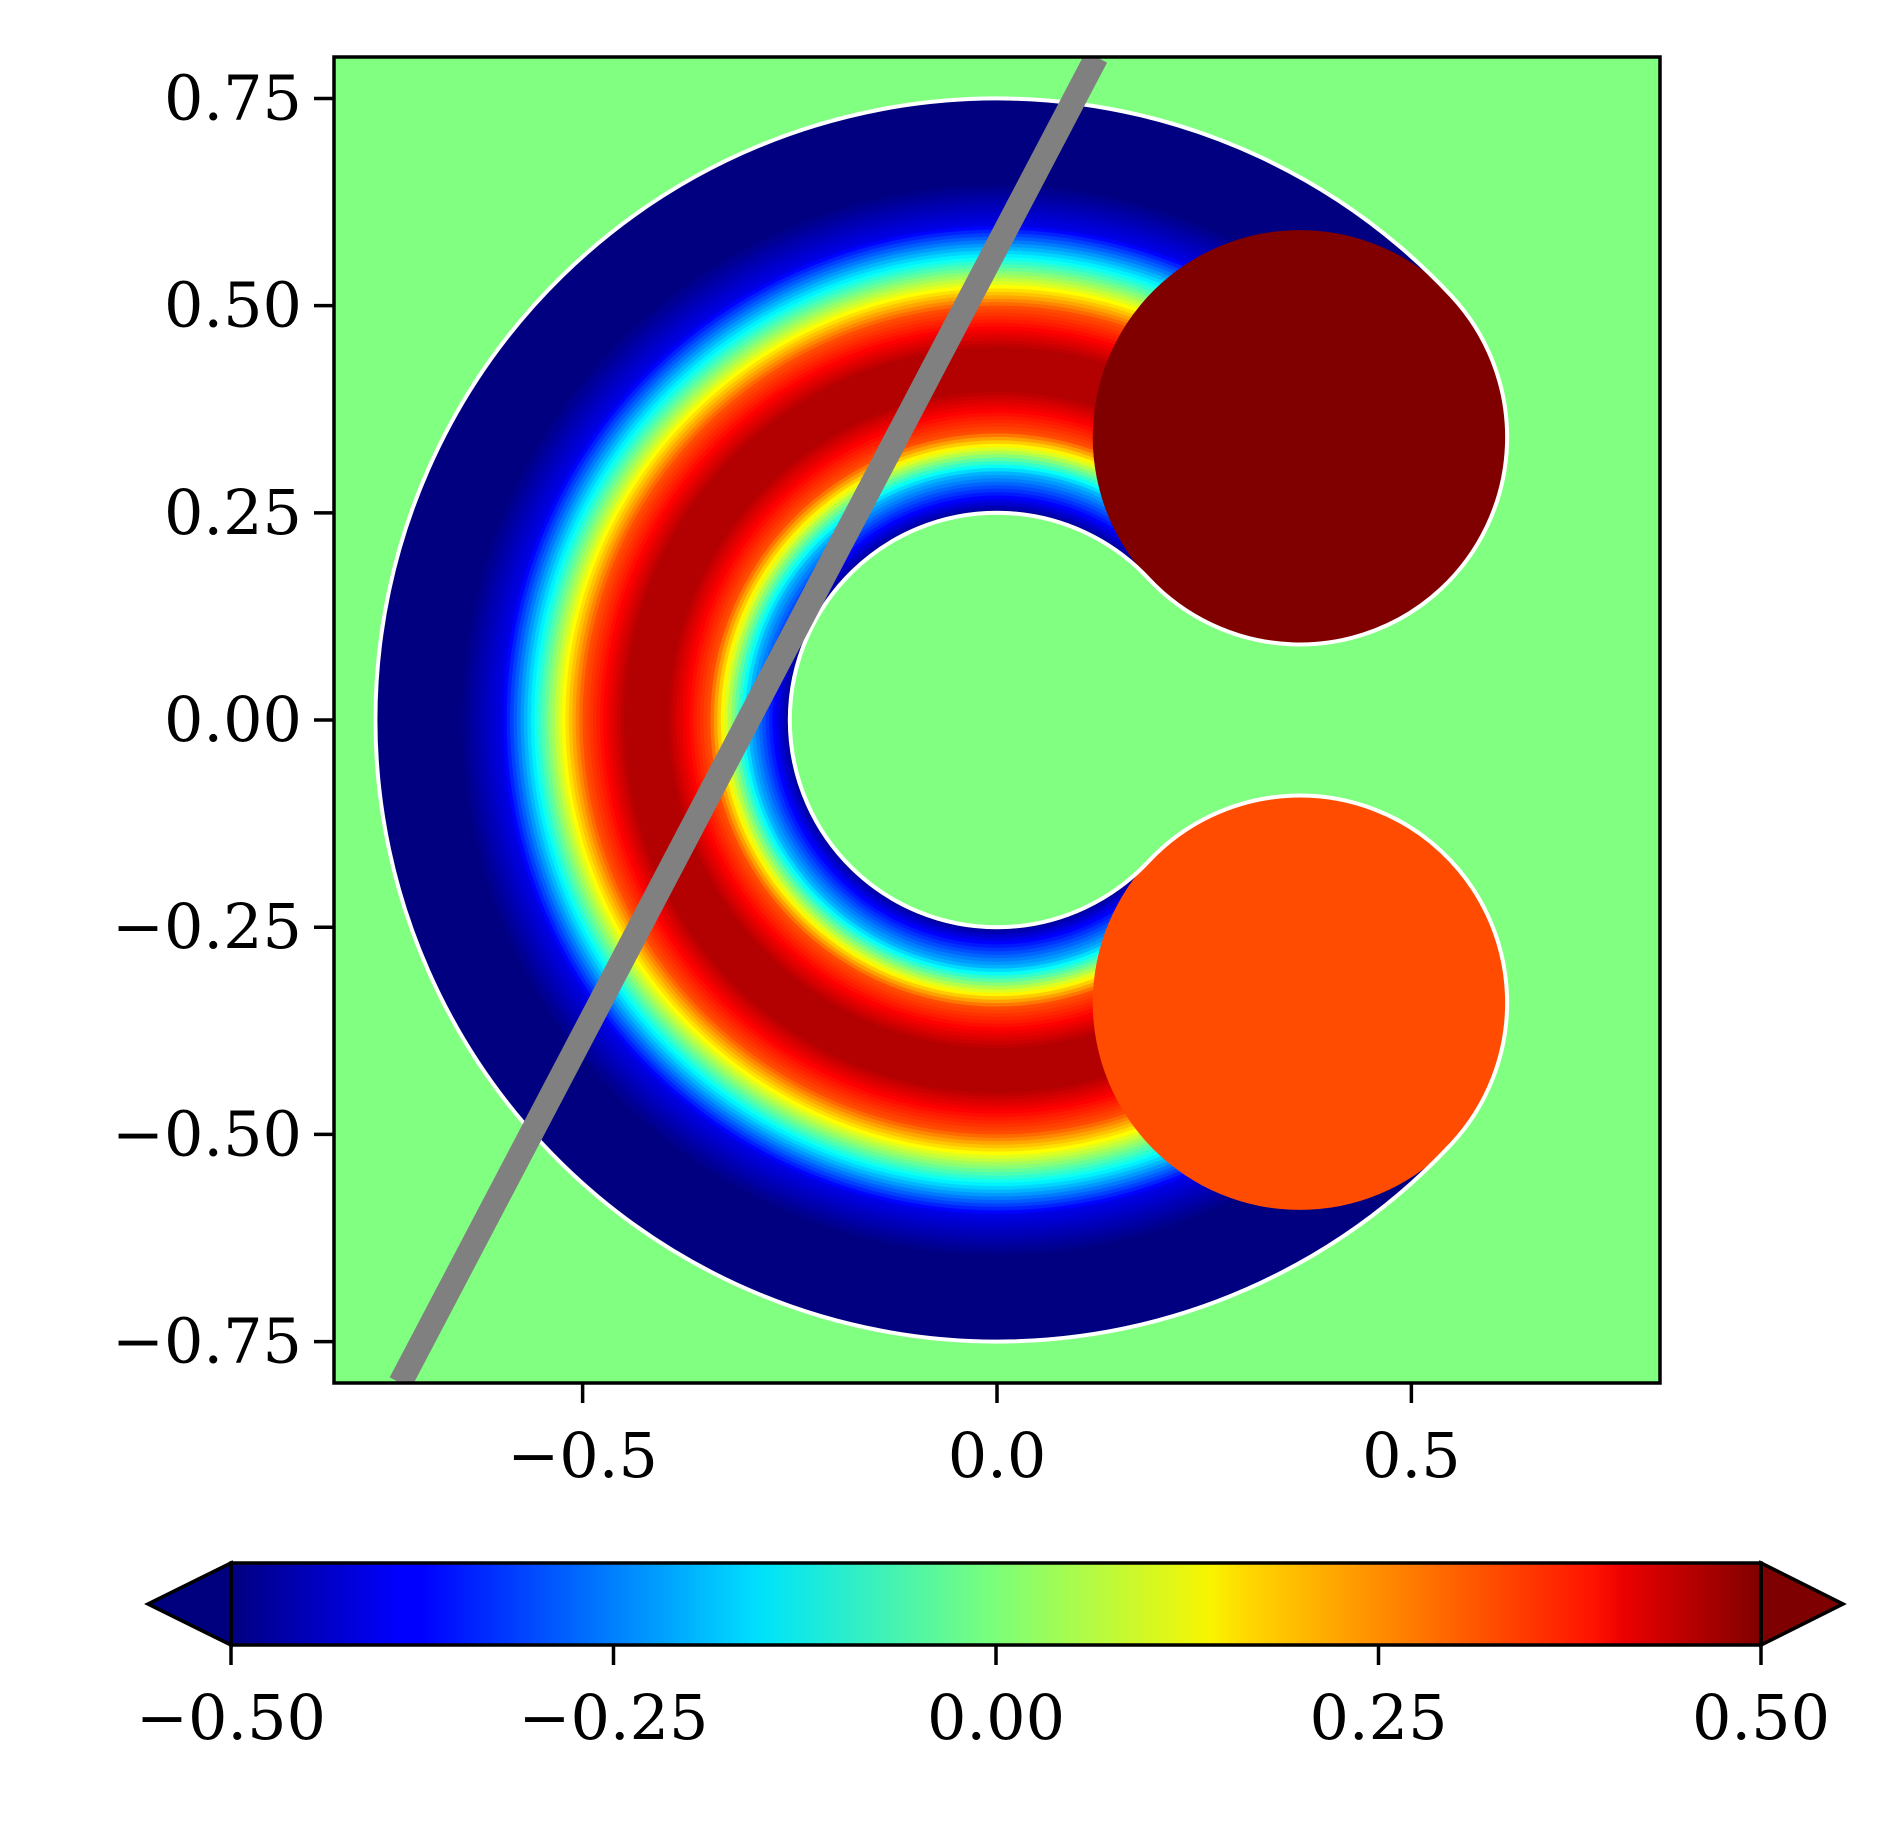 The height and width of the screenshot is (1827, 1885). I want to click on x-tick-label: 0.5, so click(1411, 1455).